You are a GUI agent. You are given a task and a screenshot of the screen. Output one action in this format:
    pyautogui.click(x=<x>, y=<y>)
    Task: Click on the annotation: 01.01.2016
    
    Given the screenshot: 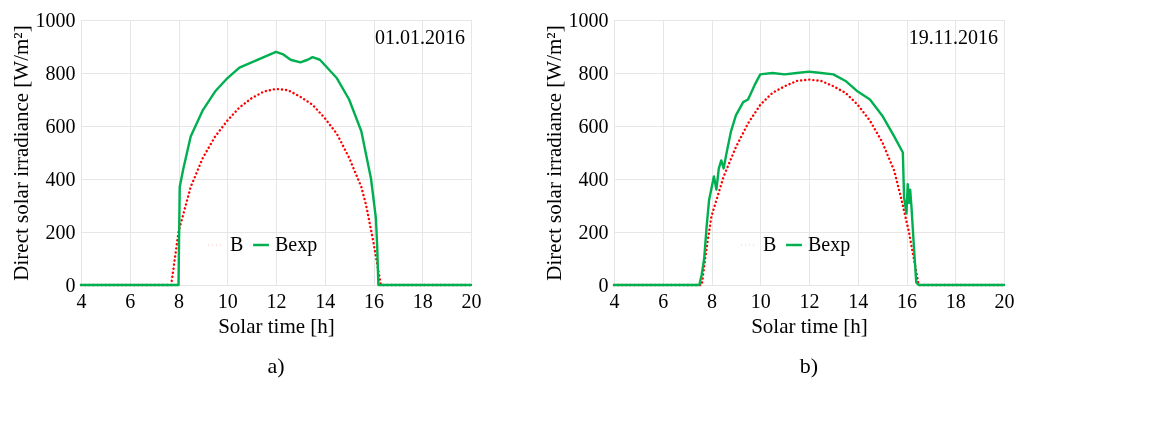 What is the action you would take?
    pyautogui.click(x=420, y=37)
    